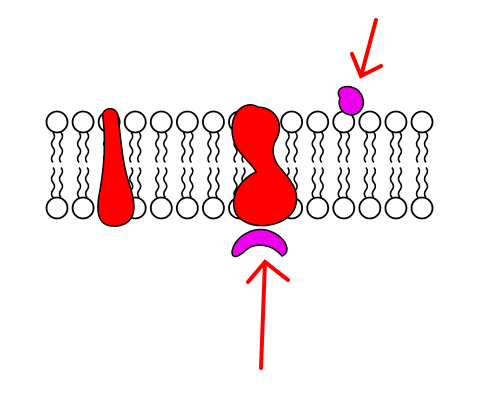 This screenshot has height=400, width=500. I want to click on peripheral-protein-bottom, so click(259, 243).